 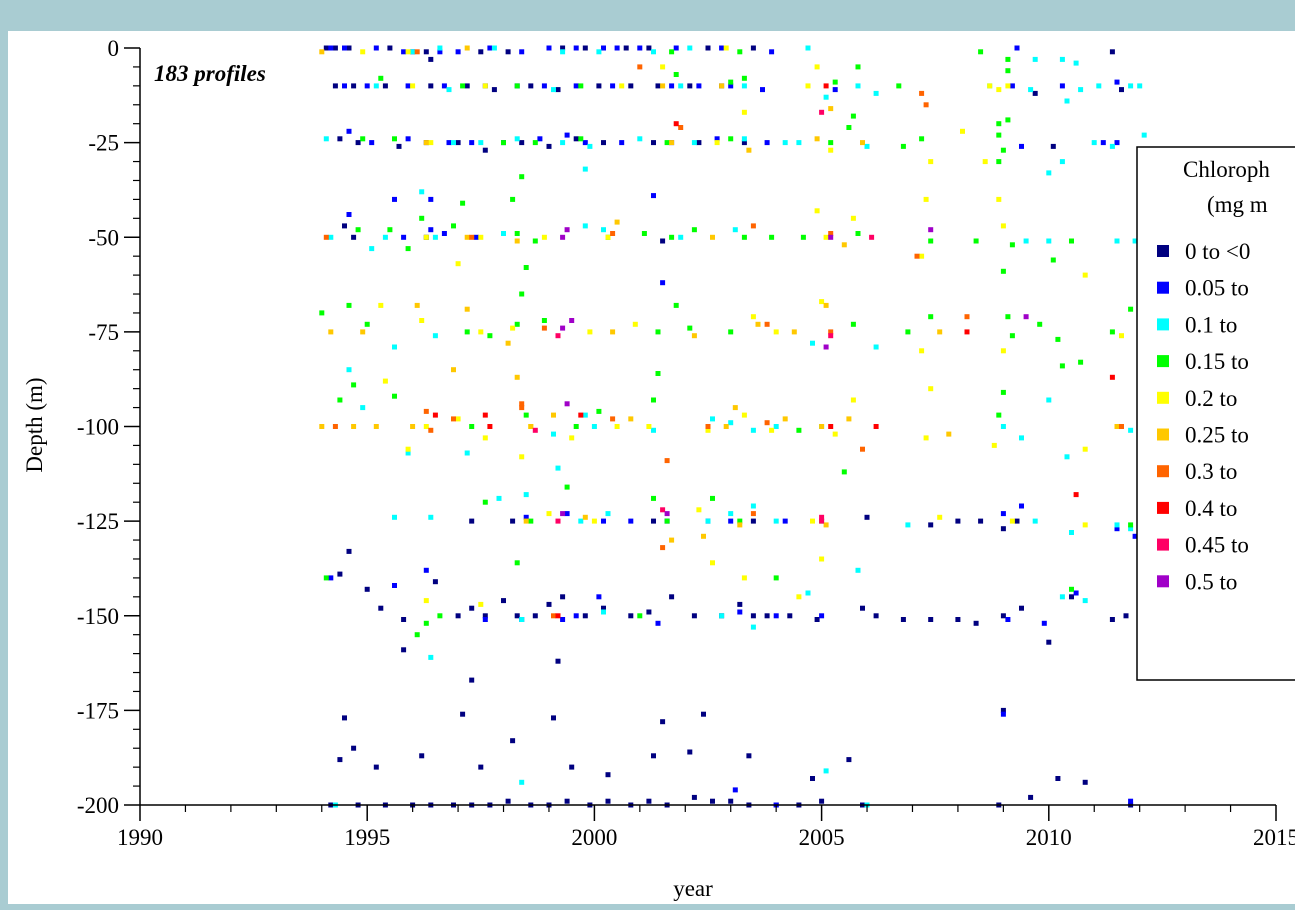 I want to click on legend-entry-label: 0.4 to, so click(x=1211, y=508).